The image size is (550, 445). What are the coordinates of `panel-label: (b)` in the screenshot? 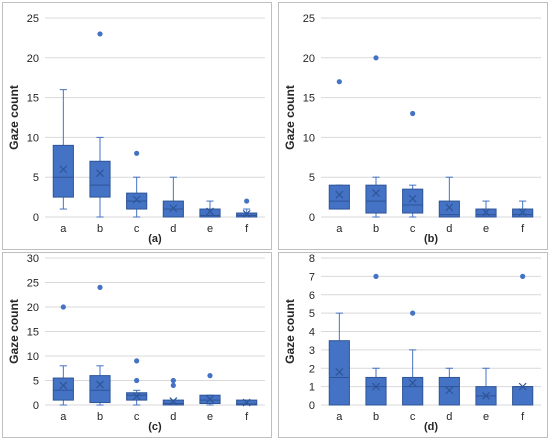 It's located at (431, 239).